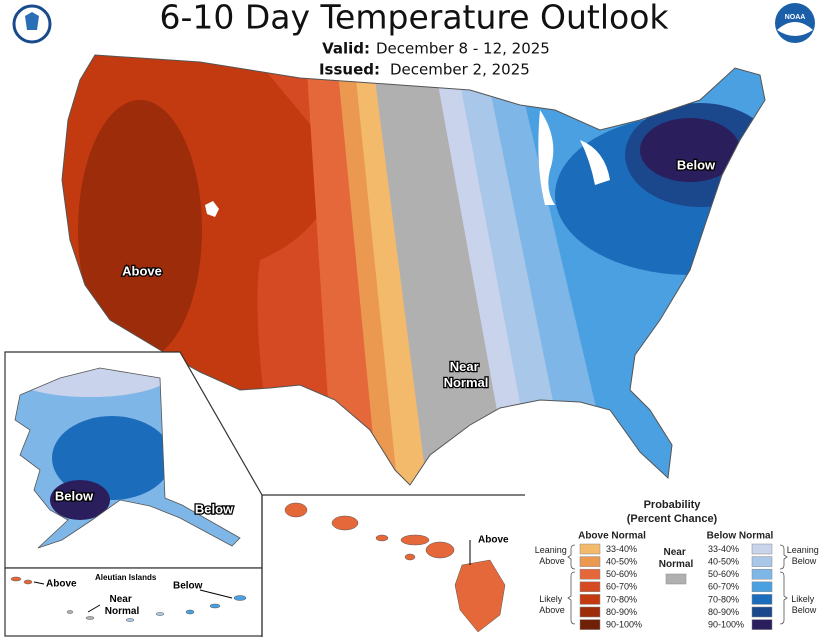  What do you see at coordinates (574, 157) in the screenshot?
I see `great-lakes` at bounding box center [574, 157].